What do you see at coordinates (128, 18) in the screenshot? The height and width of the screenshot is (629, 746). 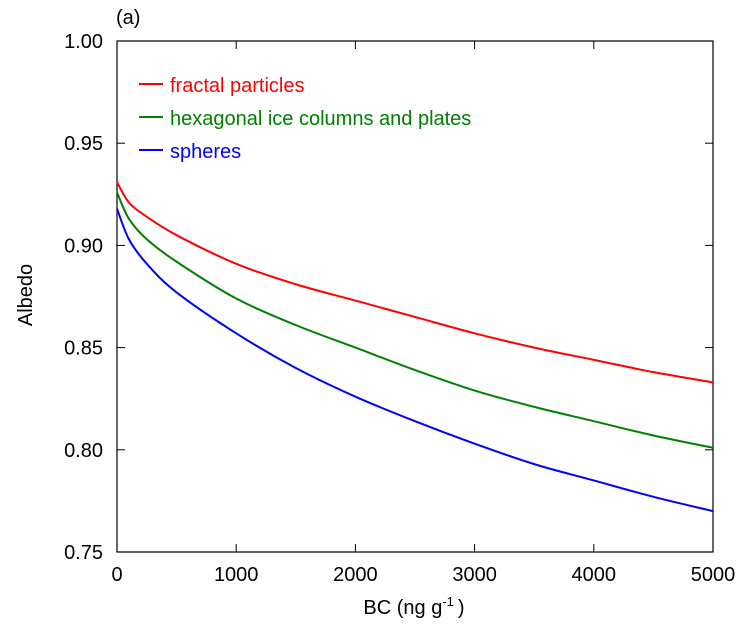 I see `panel-label: (a)` at bounding box center [128, 18].